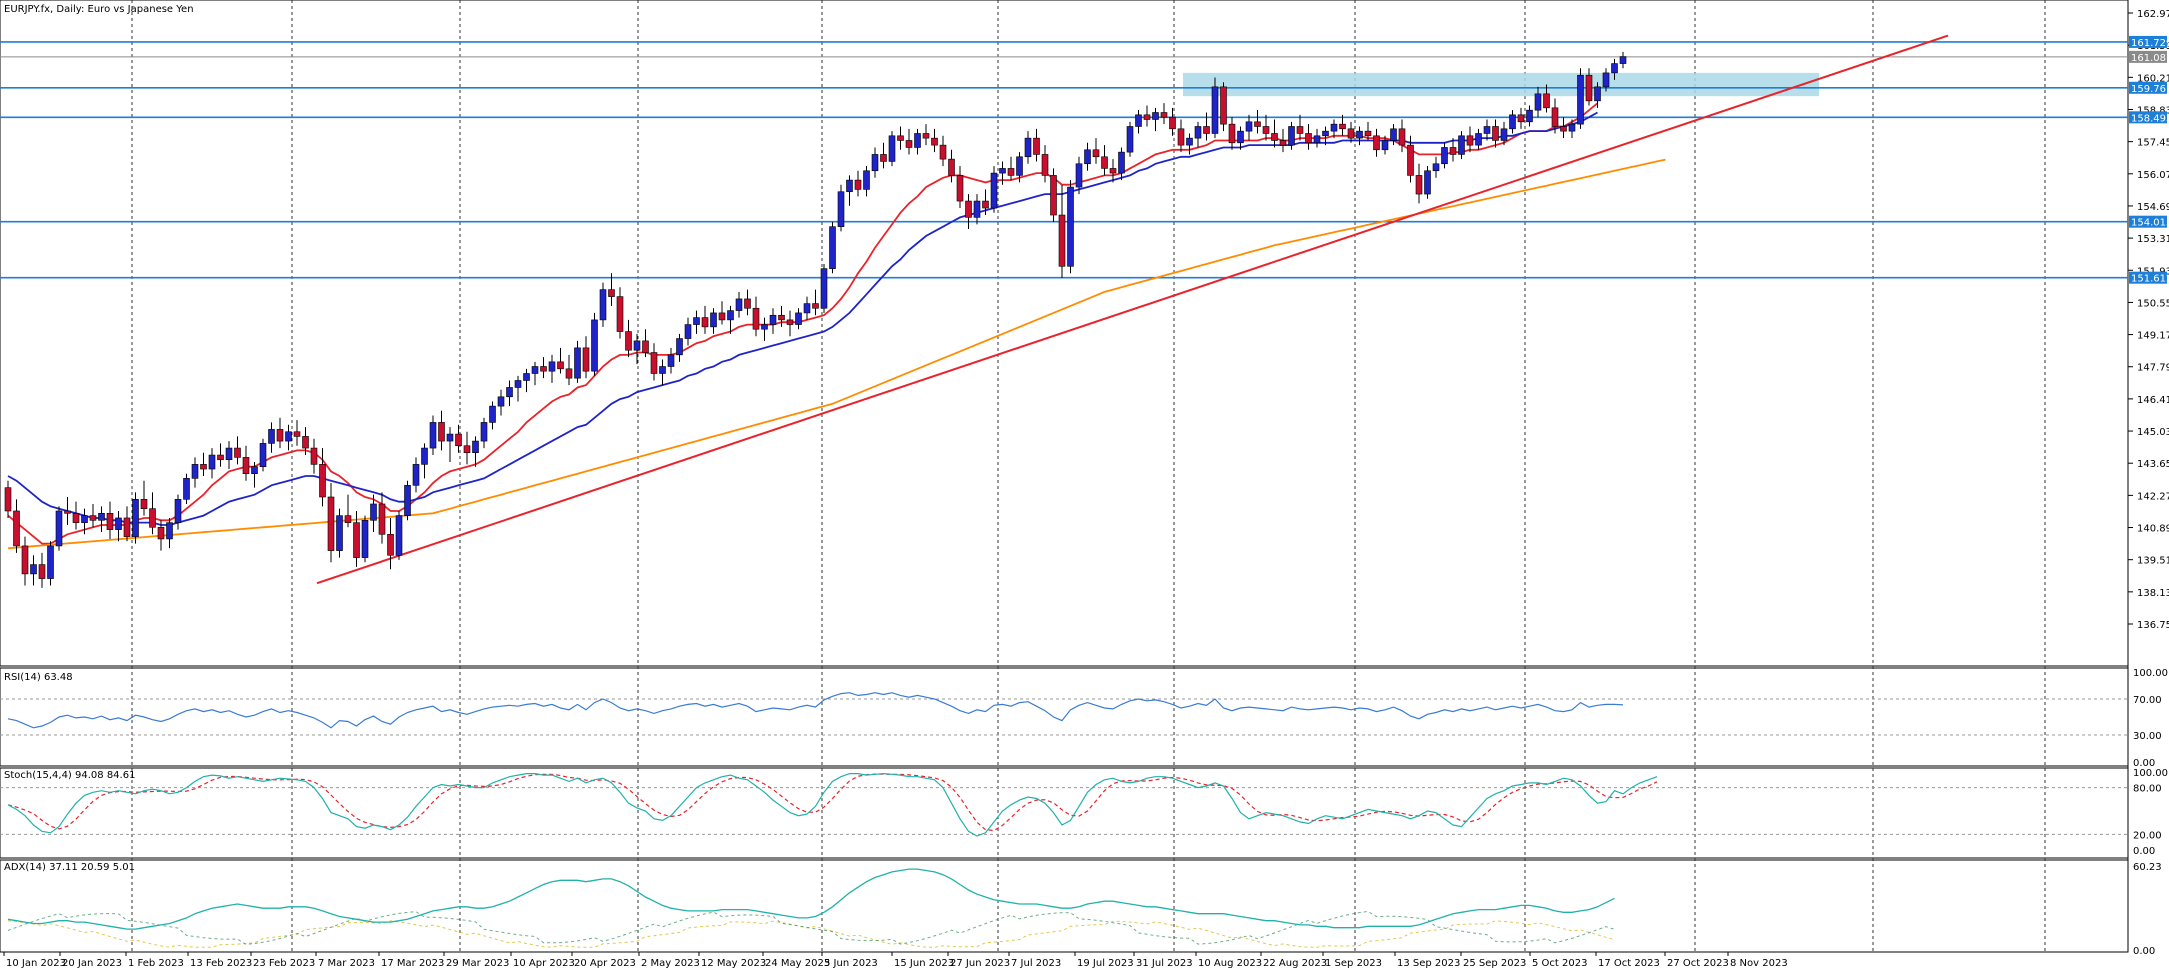 Image resolution: width=2169 pixels, height=976 pixels. I want to click on resistance-zone, so click(1501, 84).